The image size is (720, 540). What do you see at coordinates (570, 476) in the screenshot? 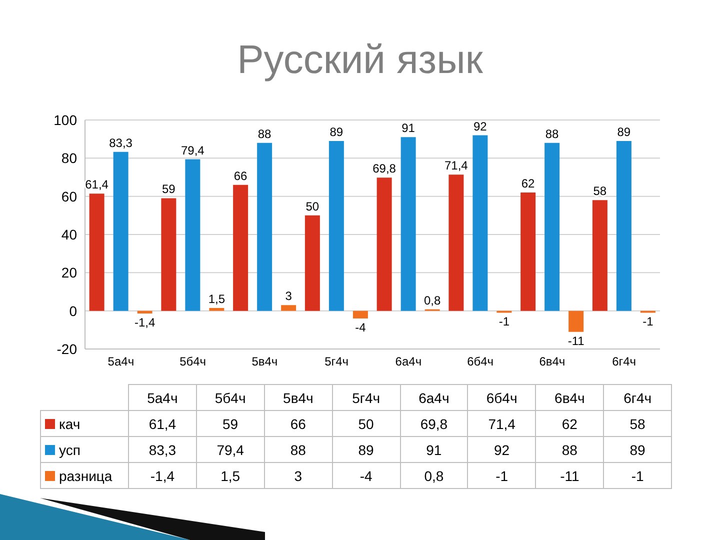
I see `text: -11` at bounding box center [570, 476].